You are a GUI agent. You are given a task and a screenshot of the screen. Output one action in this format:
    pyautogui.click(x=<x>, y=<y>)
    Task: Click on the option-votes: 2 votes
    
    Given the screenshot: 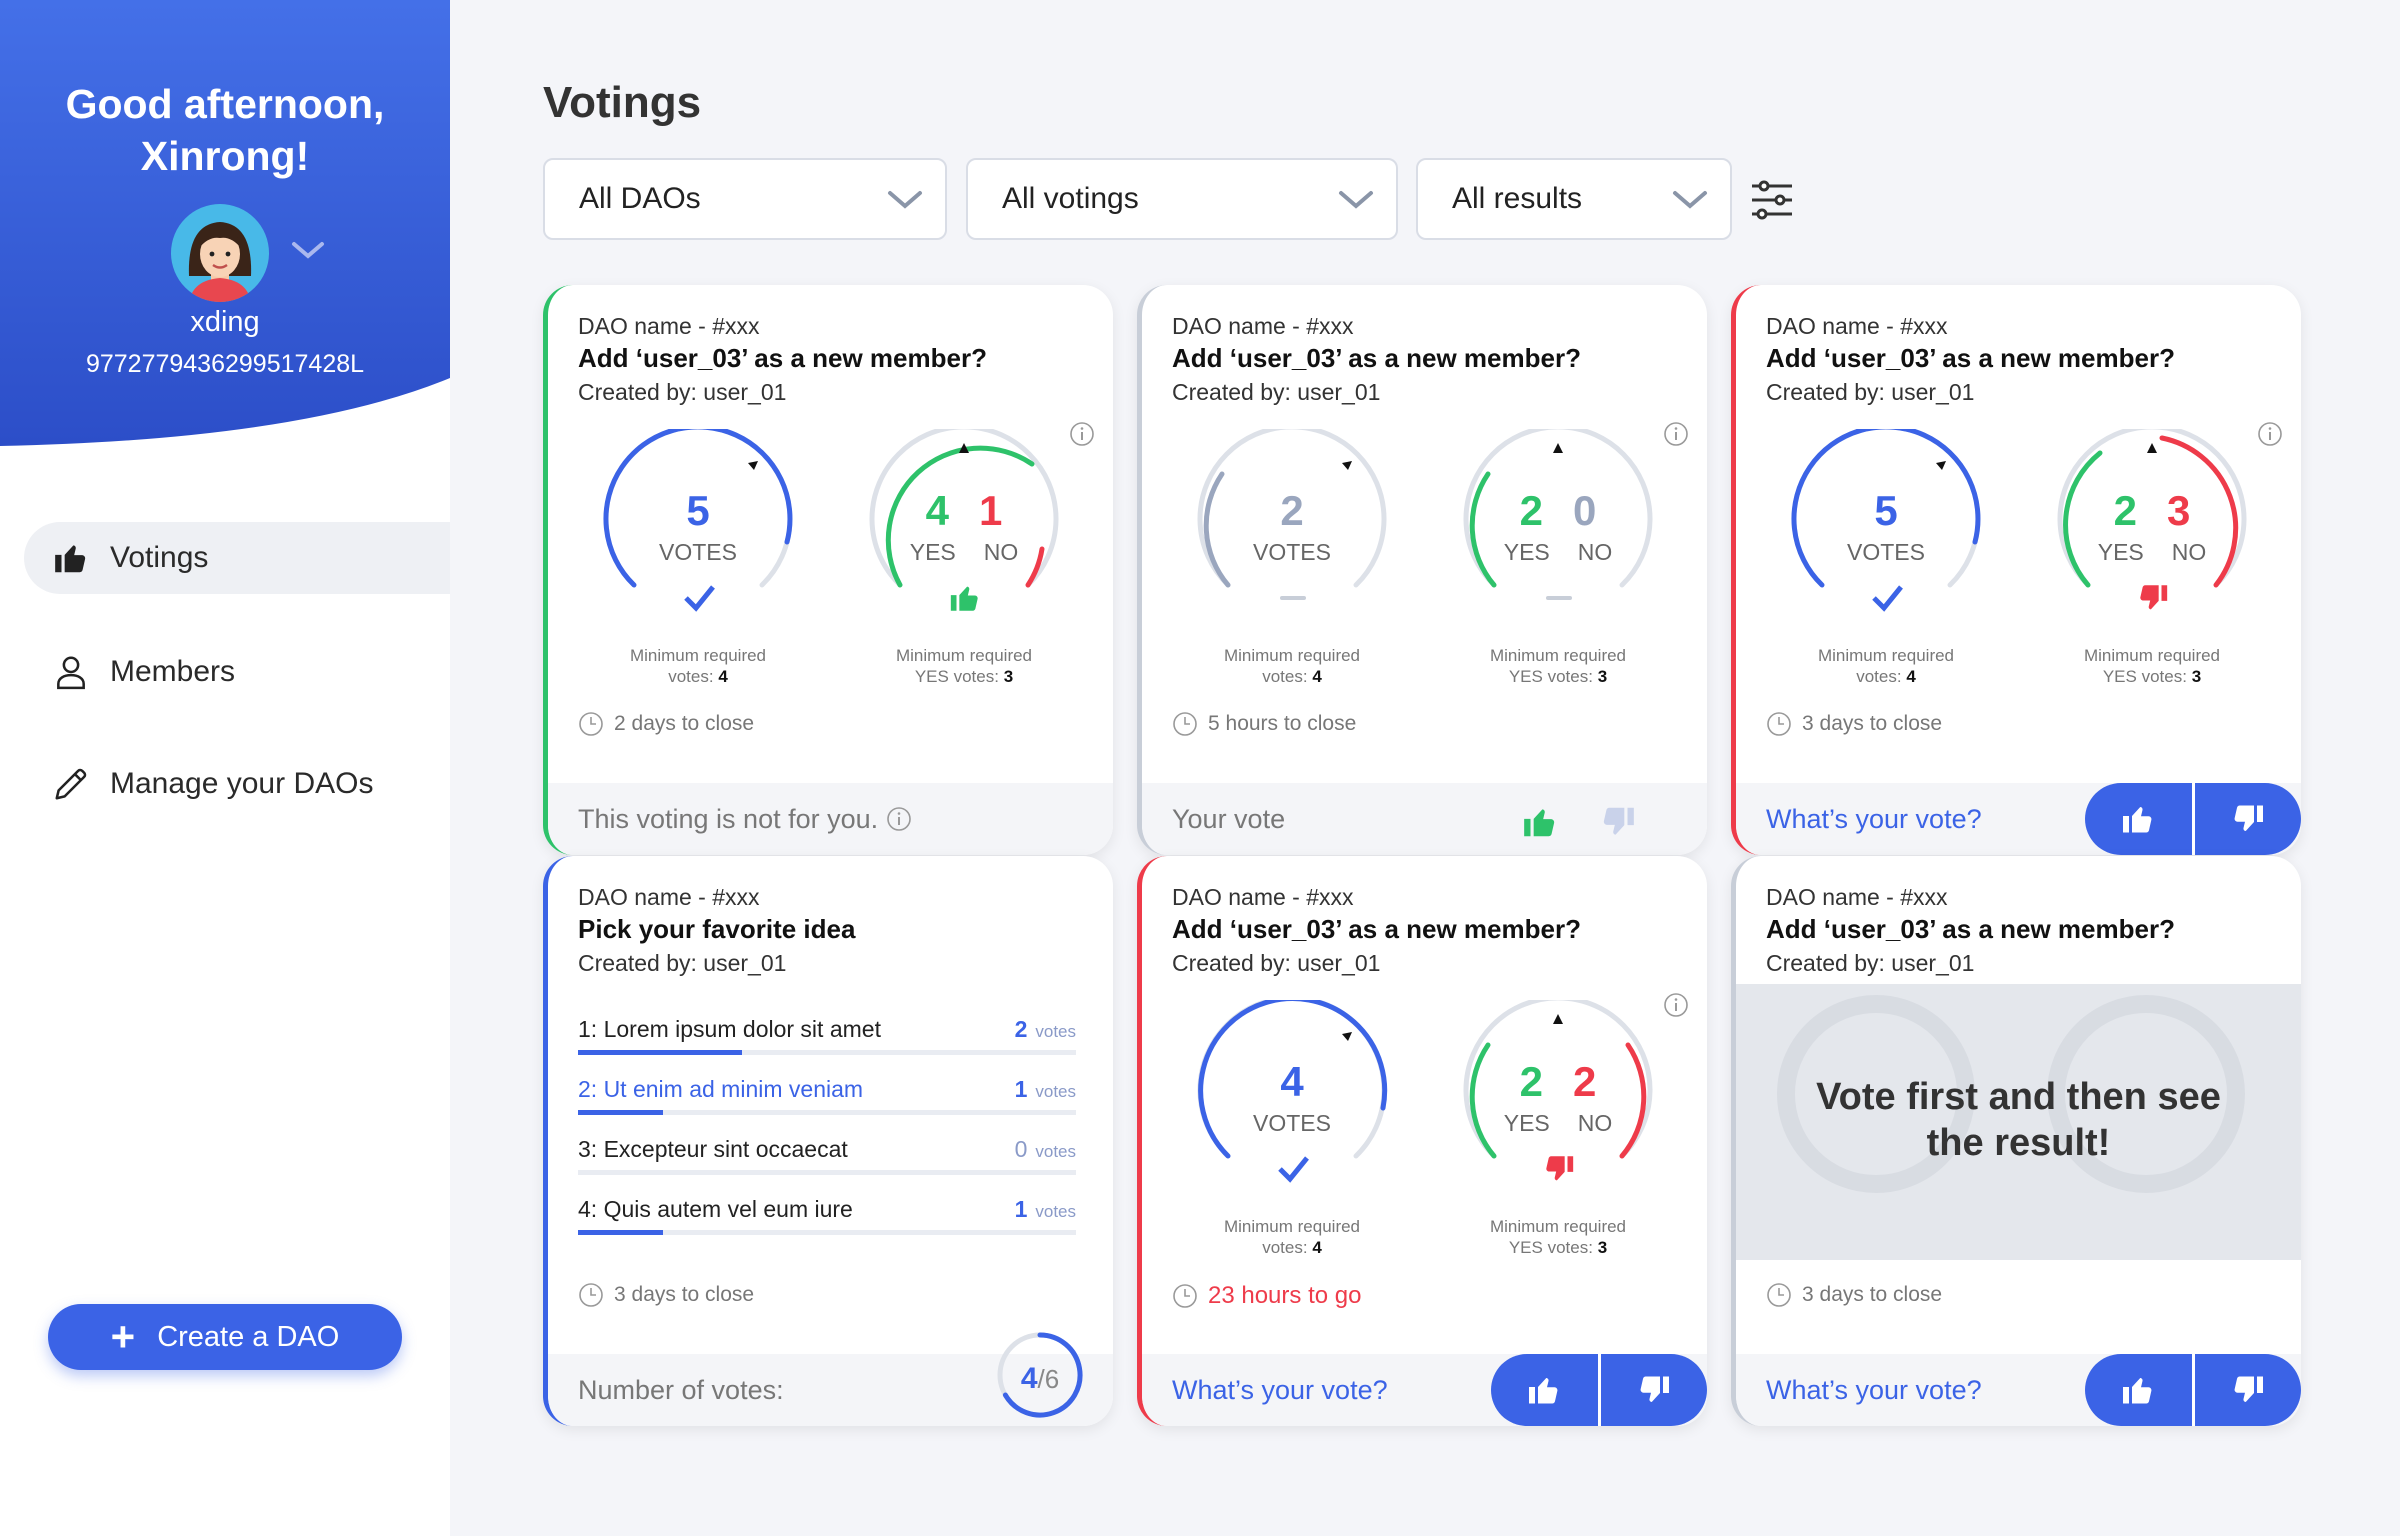 What is the action you would take?
    pyautogui.click(x=1045, y=1029)
    